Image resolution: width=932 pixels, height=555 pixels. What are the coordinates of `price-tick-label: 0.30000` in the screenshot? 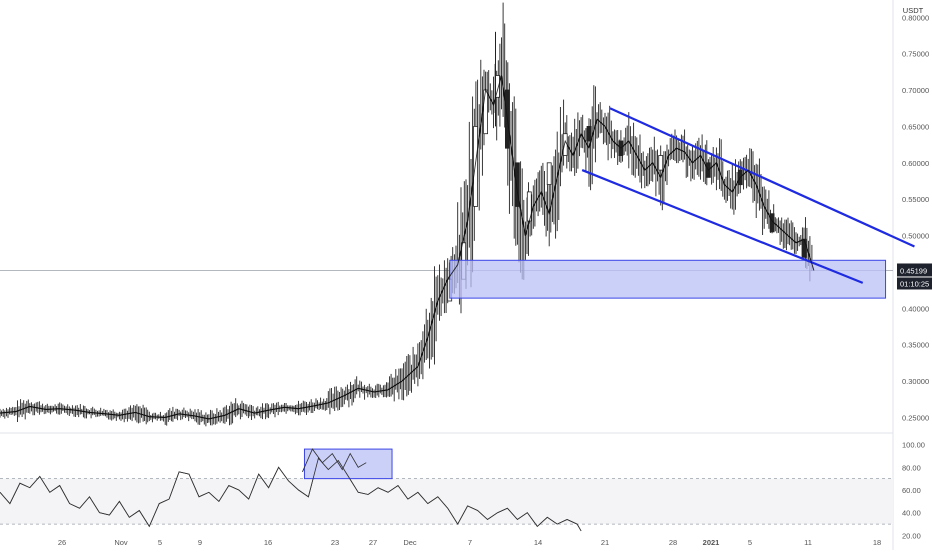 It's located at (915, 381).